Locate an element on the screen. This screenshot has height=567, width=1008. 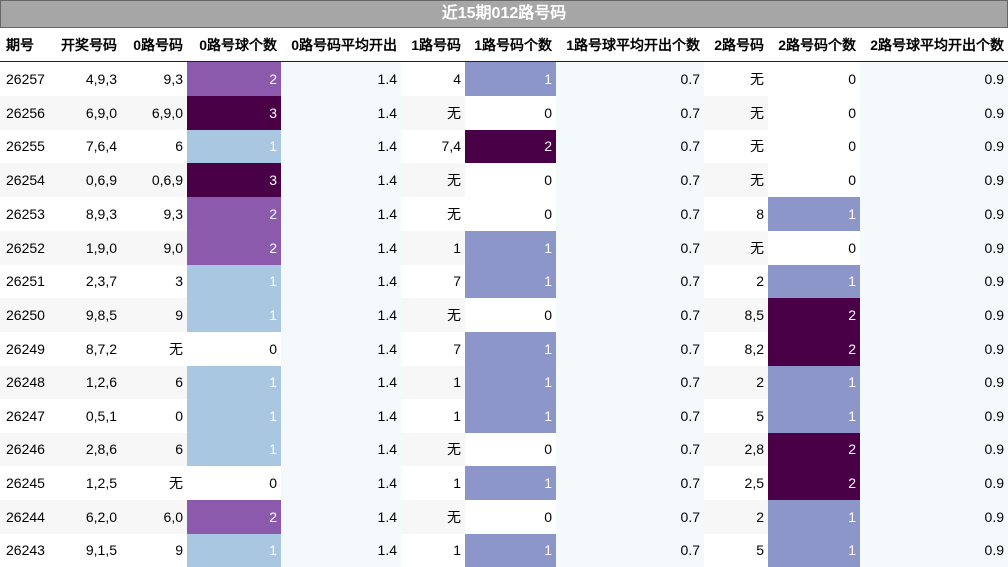
table-row: 26248 1,2,6 6 1 1.4 1 1 0.7 2 1 0.9 is located at coordinates (504, 382).